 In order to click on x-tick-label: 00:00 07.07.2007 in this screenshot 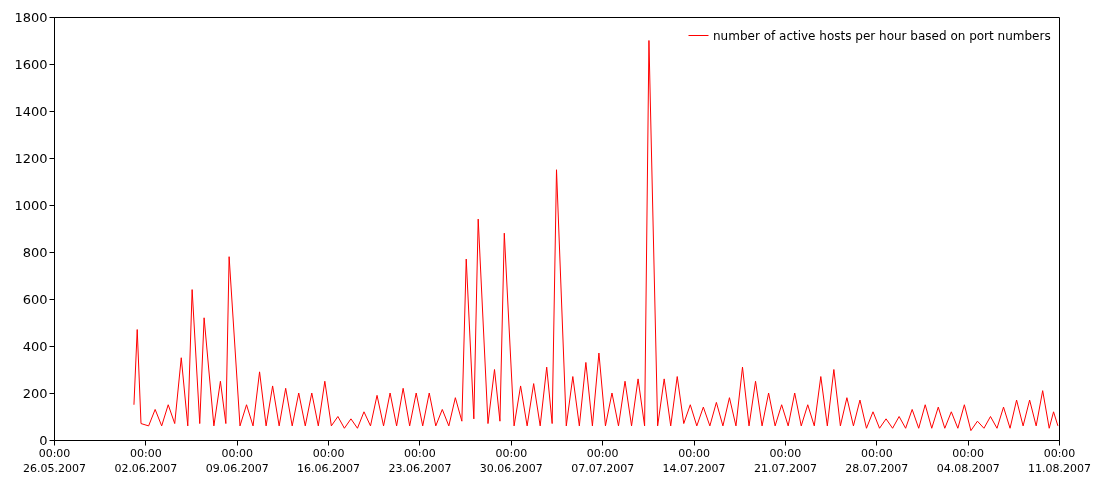, I will do `click(603, 460)`.